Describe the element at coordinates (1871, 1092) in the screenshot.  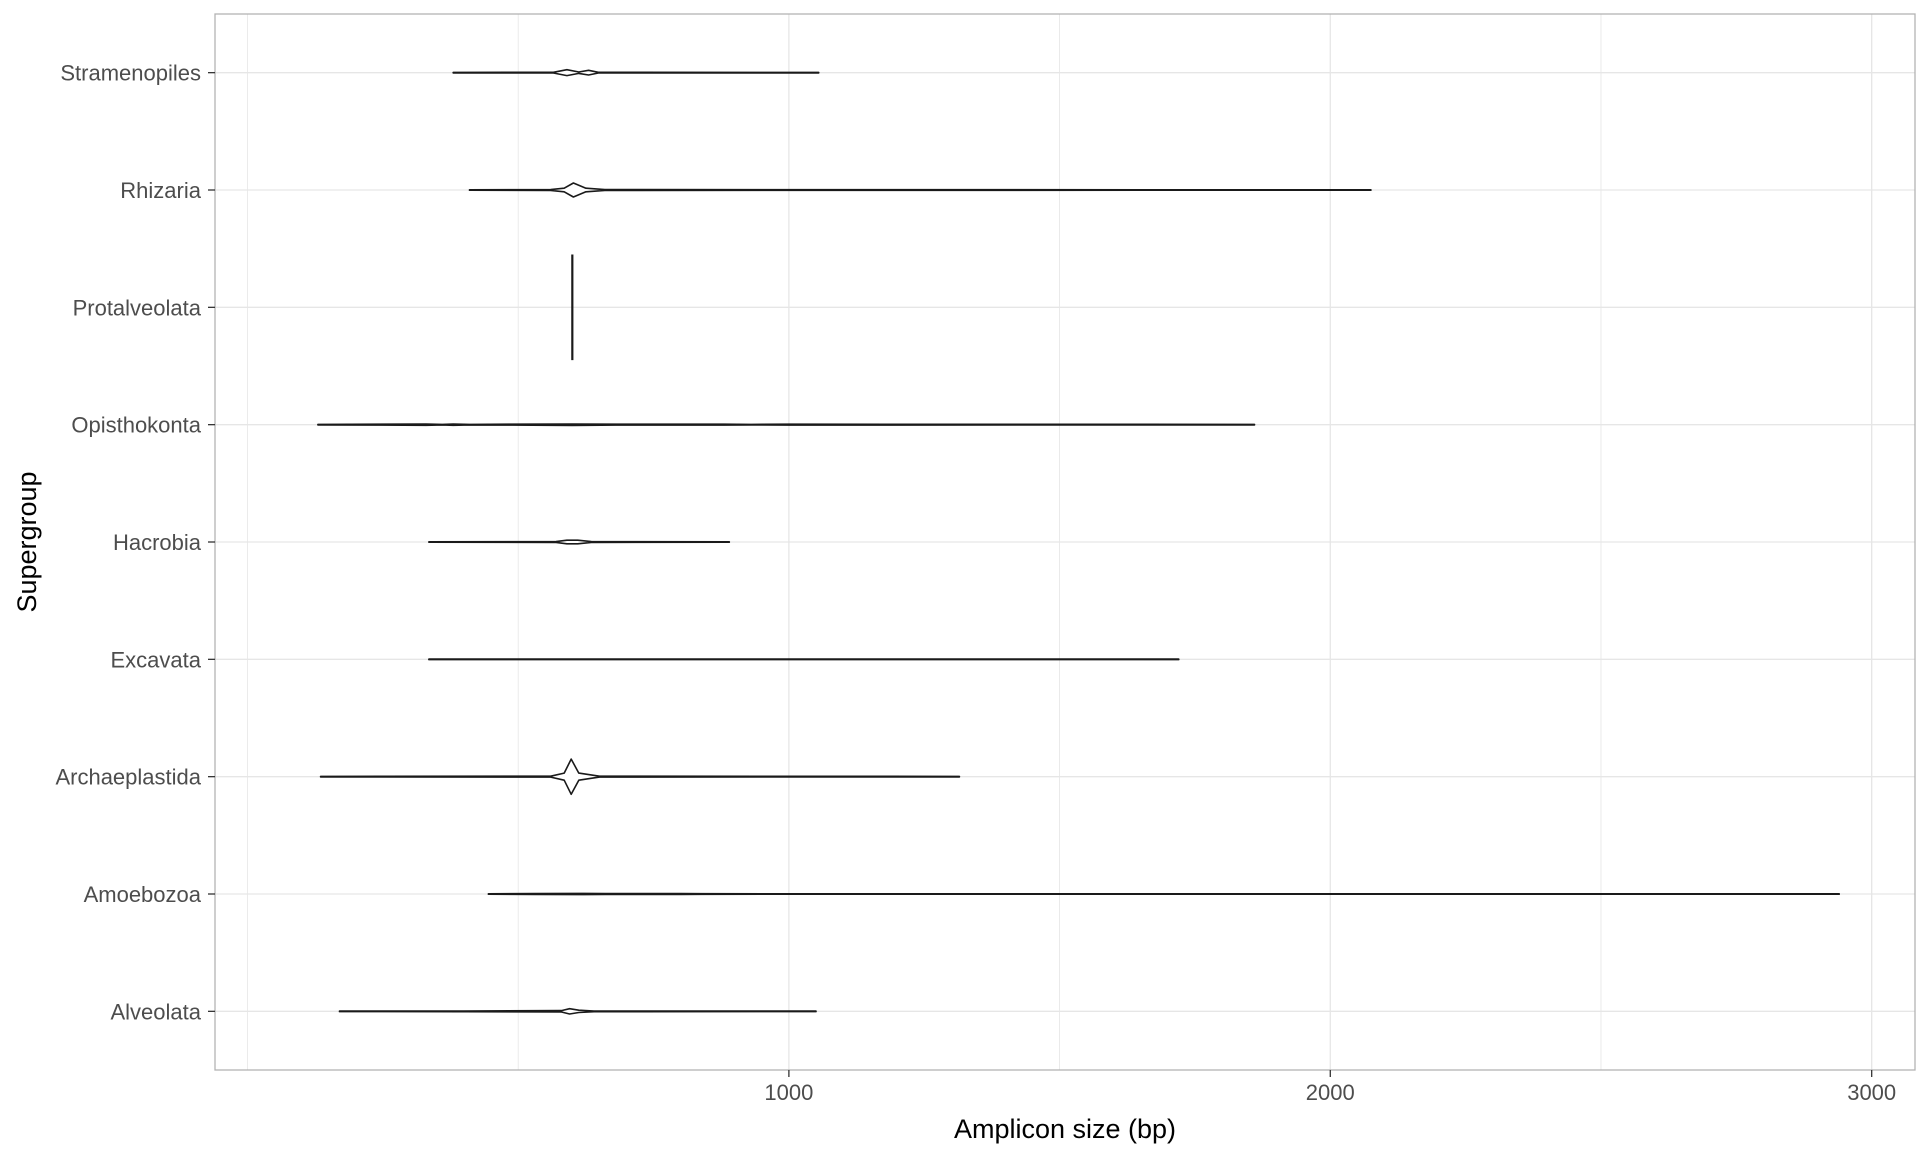
I see `x-tick-label: 3000` at that location.